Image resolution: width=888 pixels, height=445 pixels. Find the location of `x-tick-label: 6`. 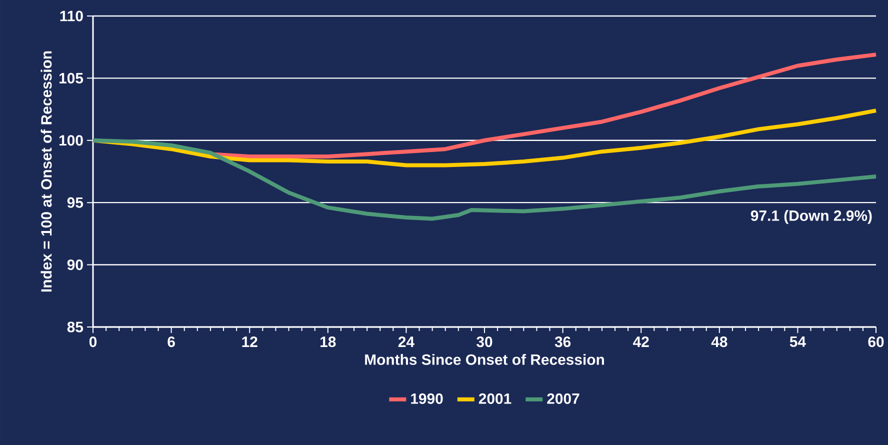

x-tick-label: 6 is located at coordinates (171, 342).